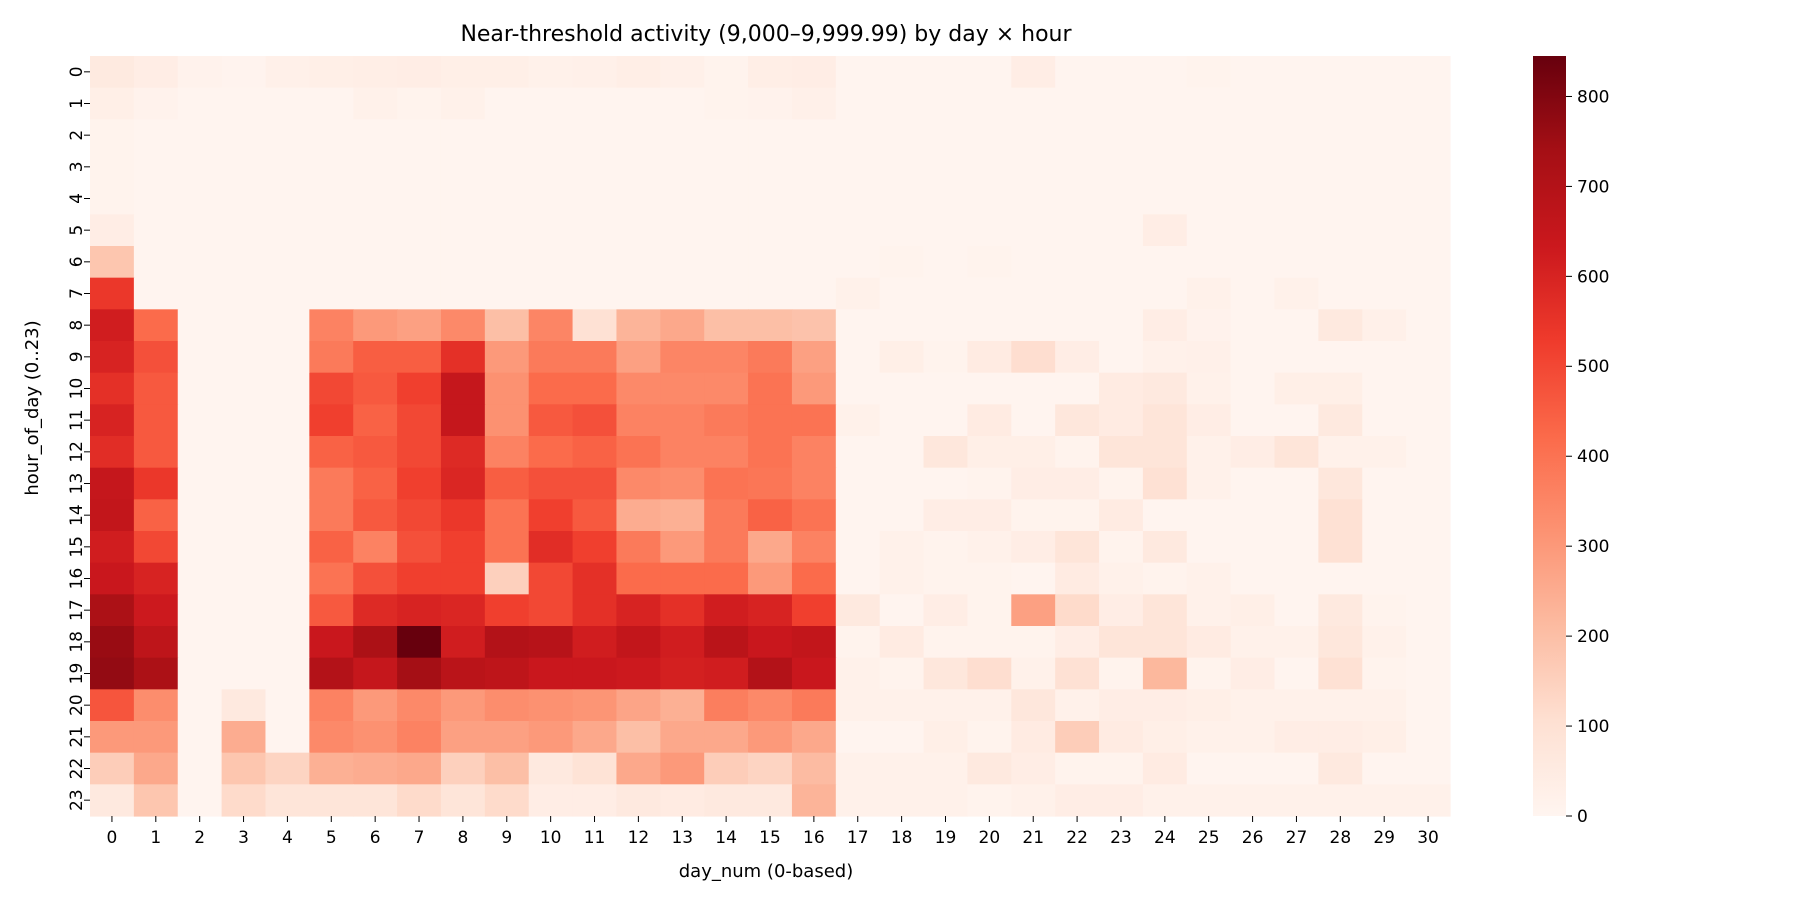 The height and width of the screenshot is (900, 1800). What do you see at coordinates (77, 484) in the screenshot?
I see `y-tick-label: 13` at bounding box center [77, 484].